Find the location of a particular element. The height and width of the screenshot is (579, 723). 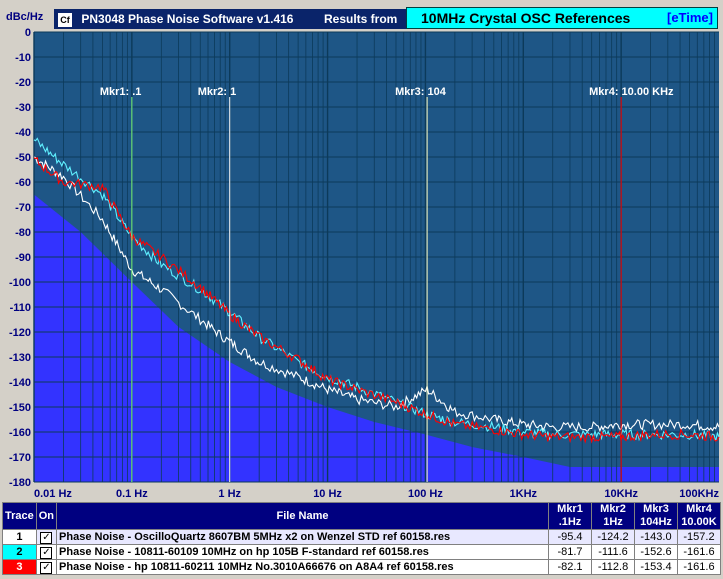

x-tick-label: 100KHz is located at coordinates (699, 494).